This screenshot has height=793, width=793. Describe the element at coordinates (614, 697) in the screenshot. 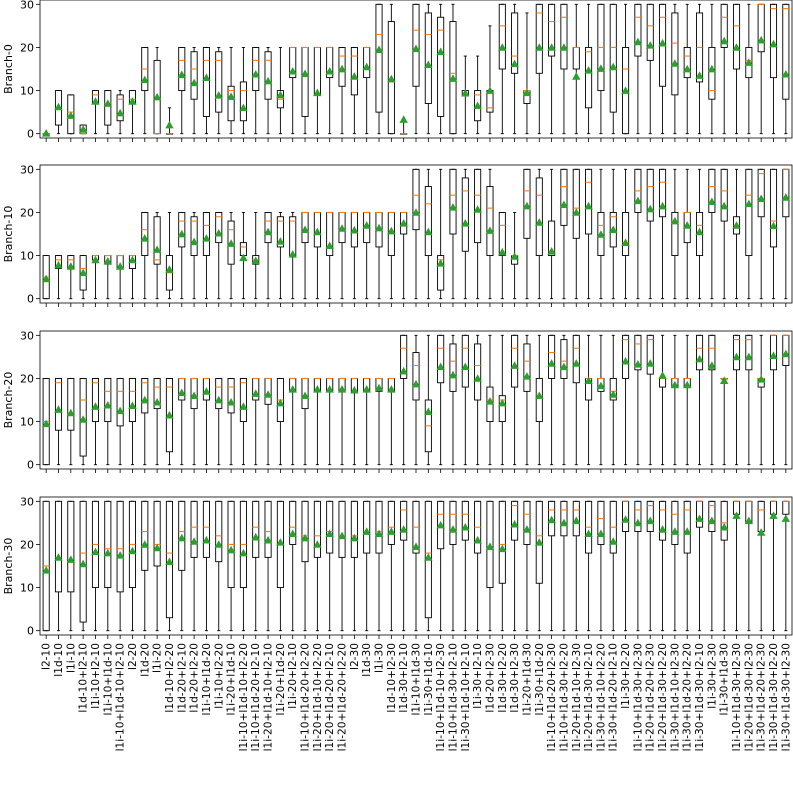

I see `x-tick-label: l1i-30+l1d-20+l2-10` at that location.